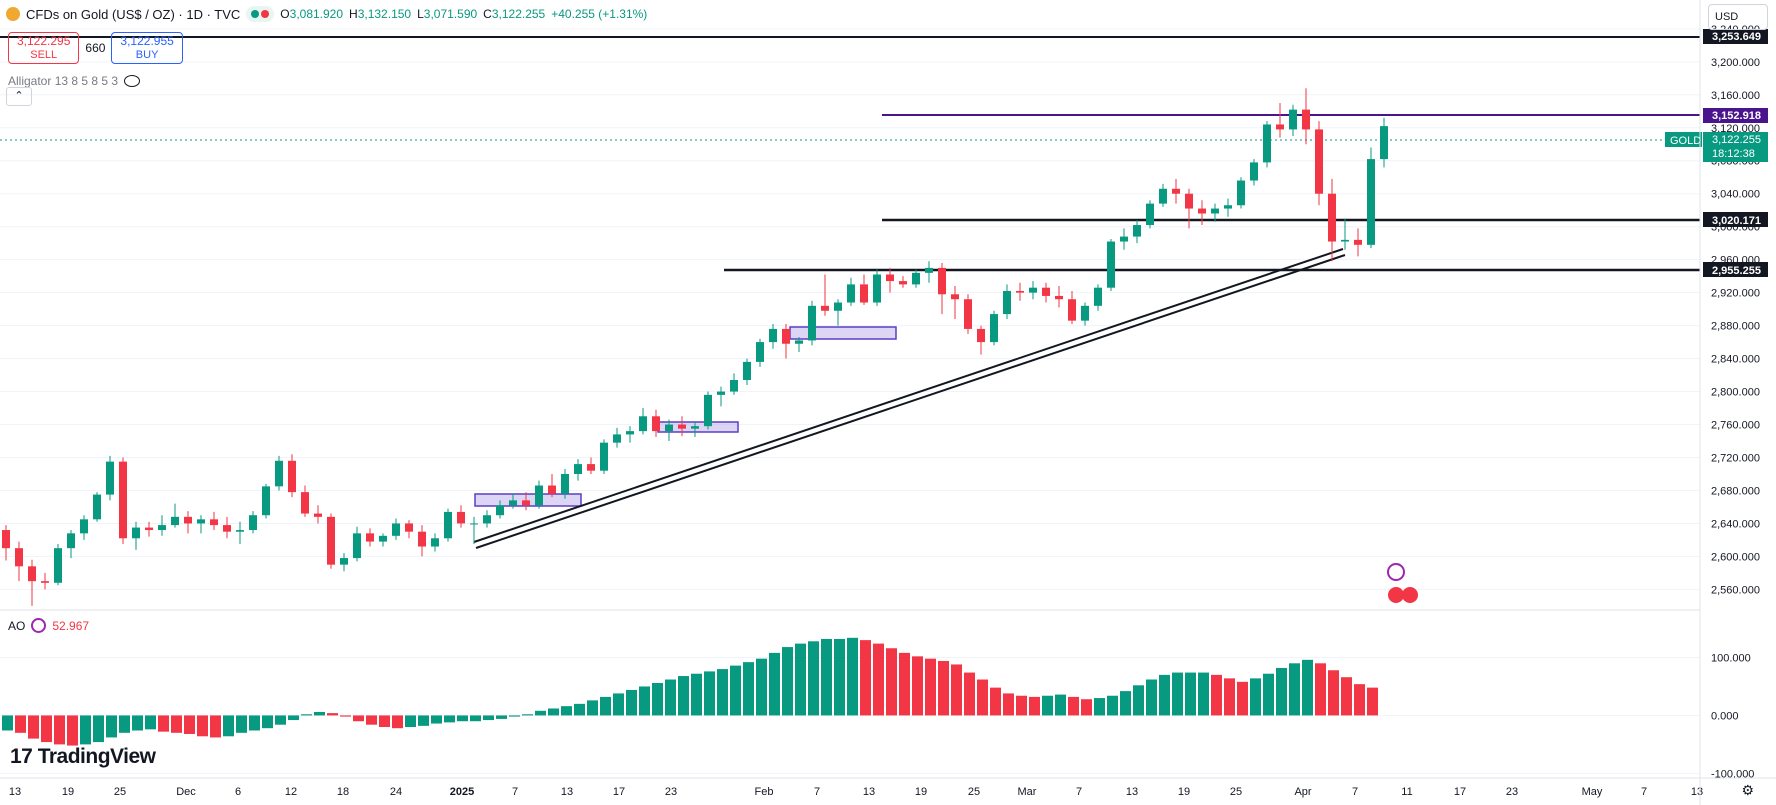 Image resolution: width=1776 pixels, height=805 pixels. I want to click on alligator-label: Alligator 13 8 5 8 5 3, so click(63, 81).